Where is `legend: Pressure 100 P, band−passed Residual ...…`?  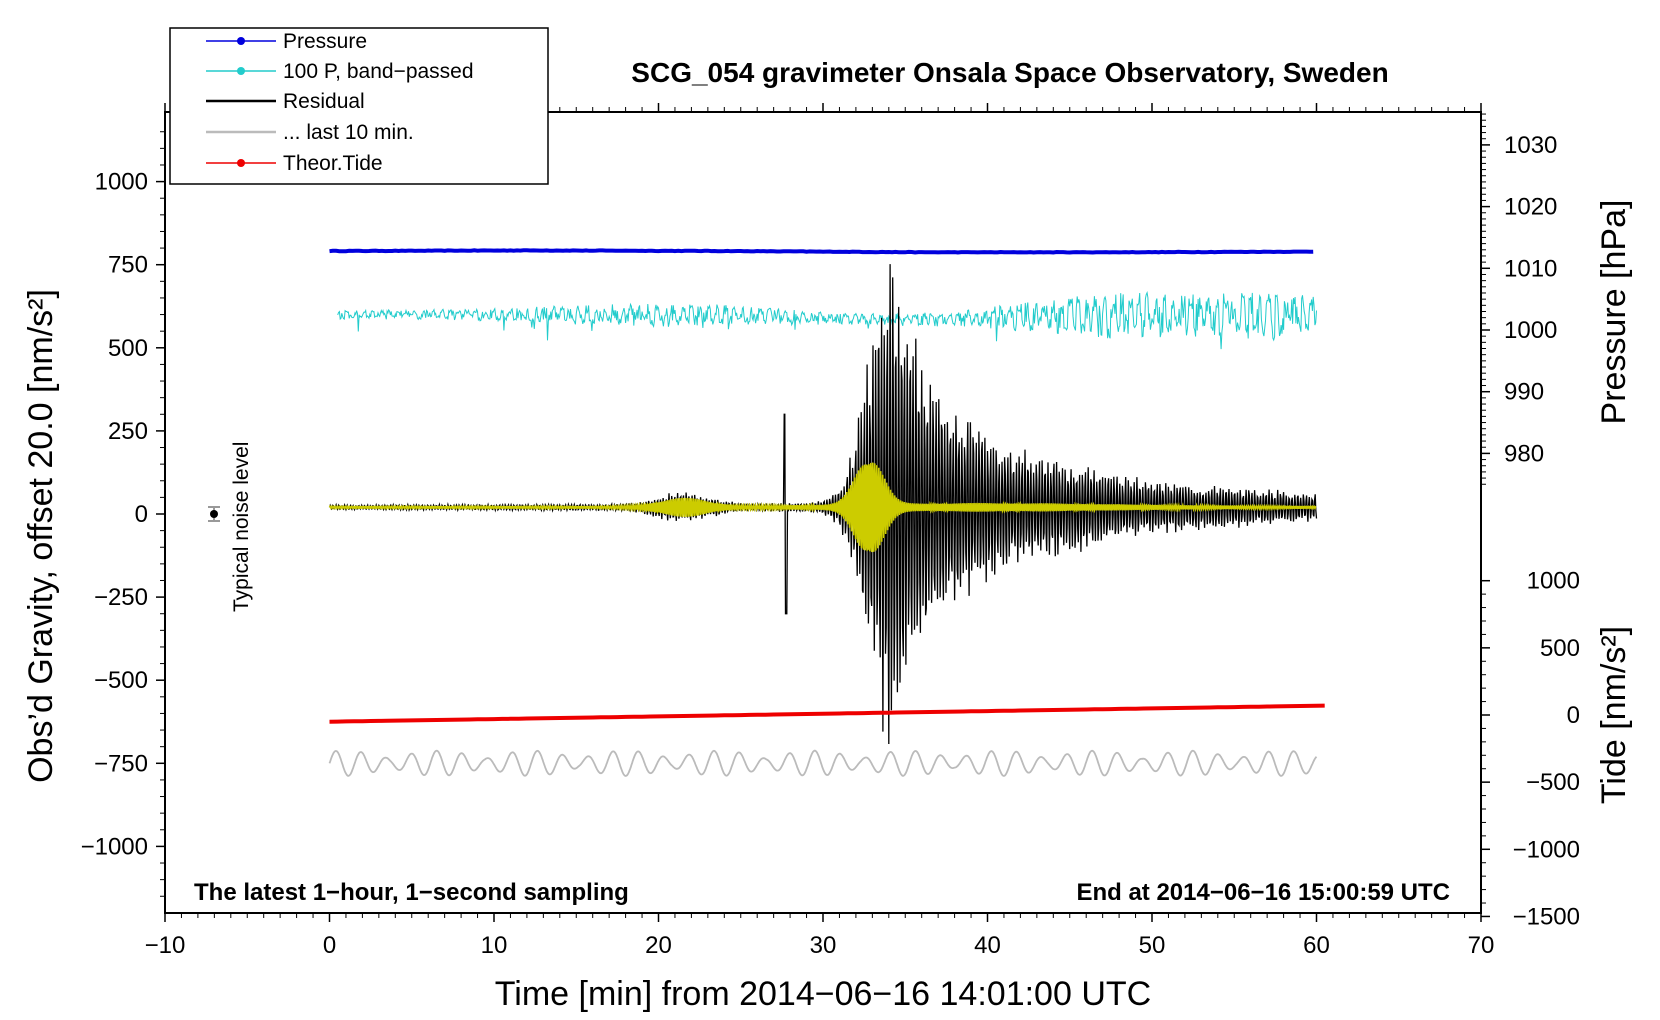 legend: Pressure 100 P, band−passed Residual ...… is located at coordinates (359, 106).